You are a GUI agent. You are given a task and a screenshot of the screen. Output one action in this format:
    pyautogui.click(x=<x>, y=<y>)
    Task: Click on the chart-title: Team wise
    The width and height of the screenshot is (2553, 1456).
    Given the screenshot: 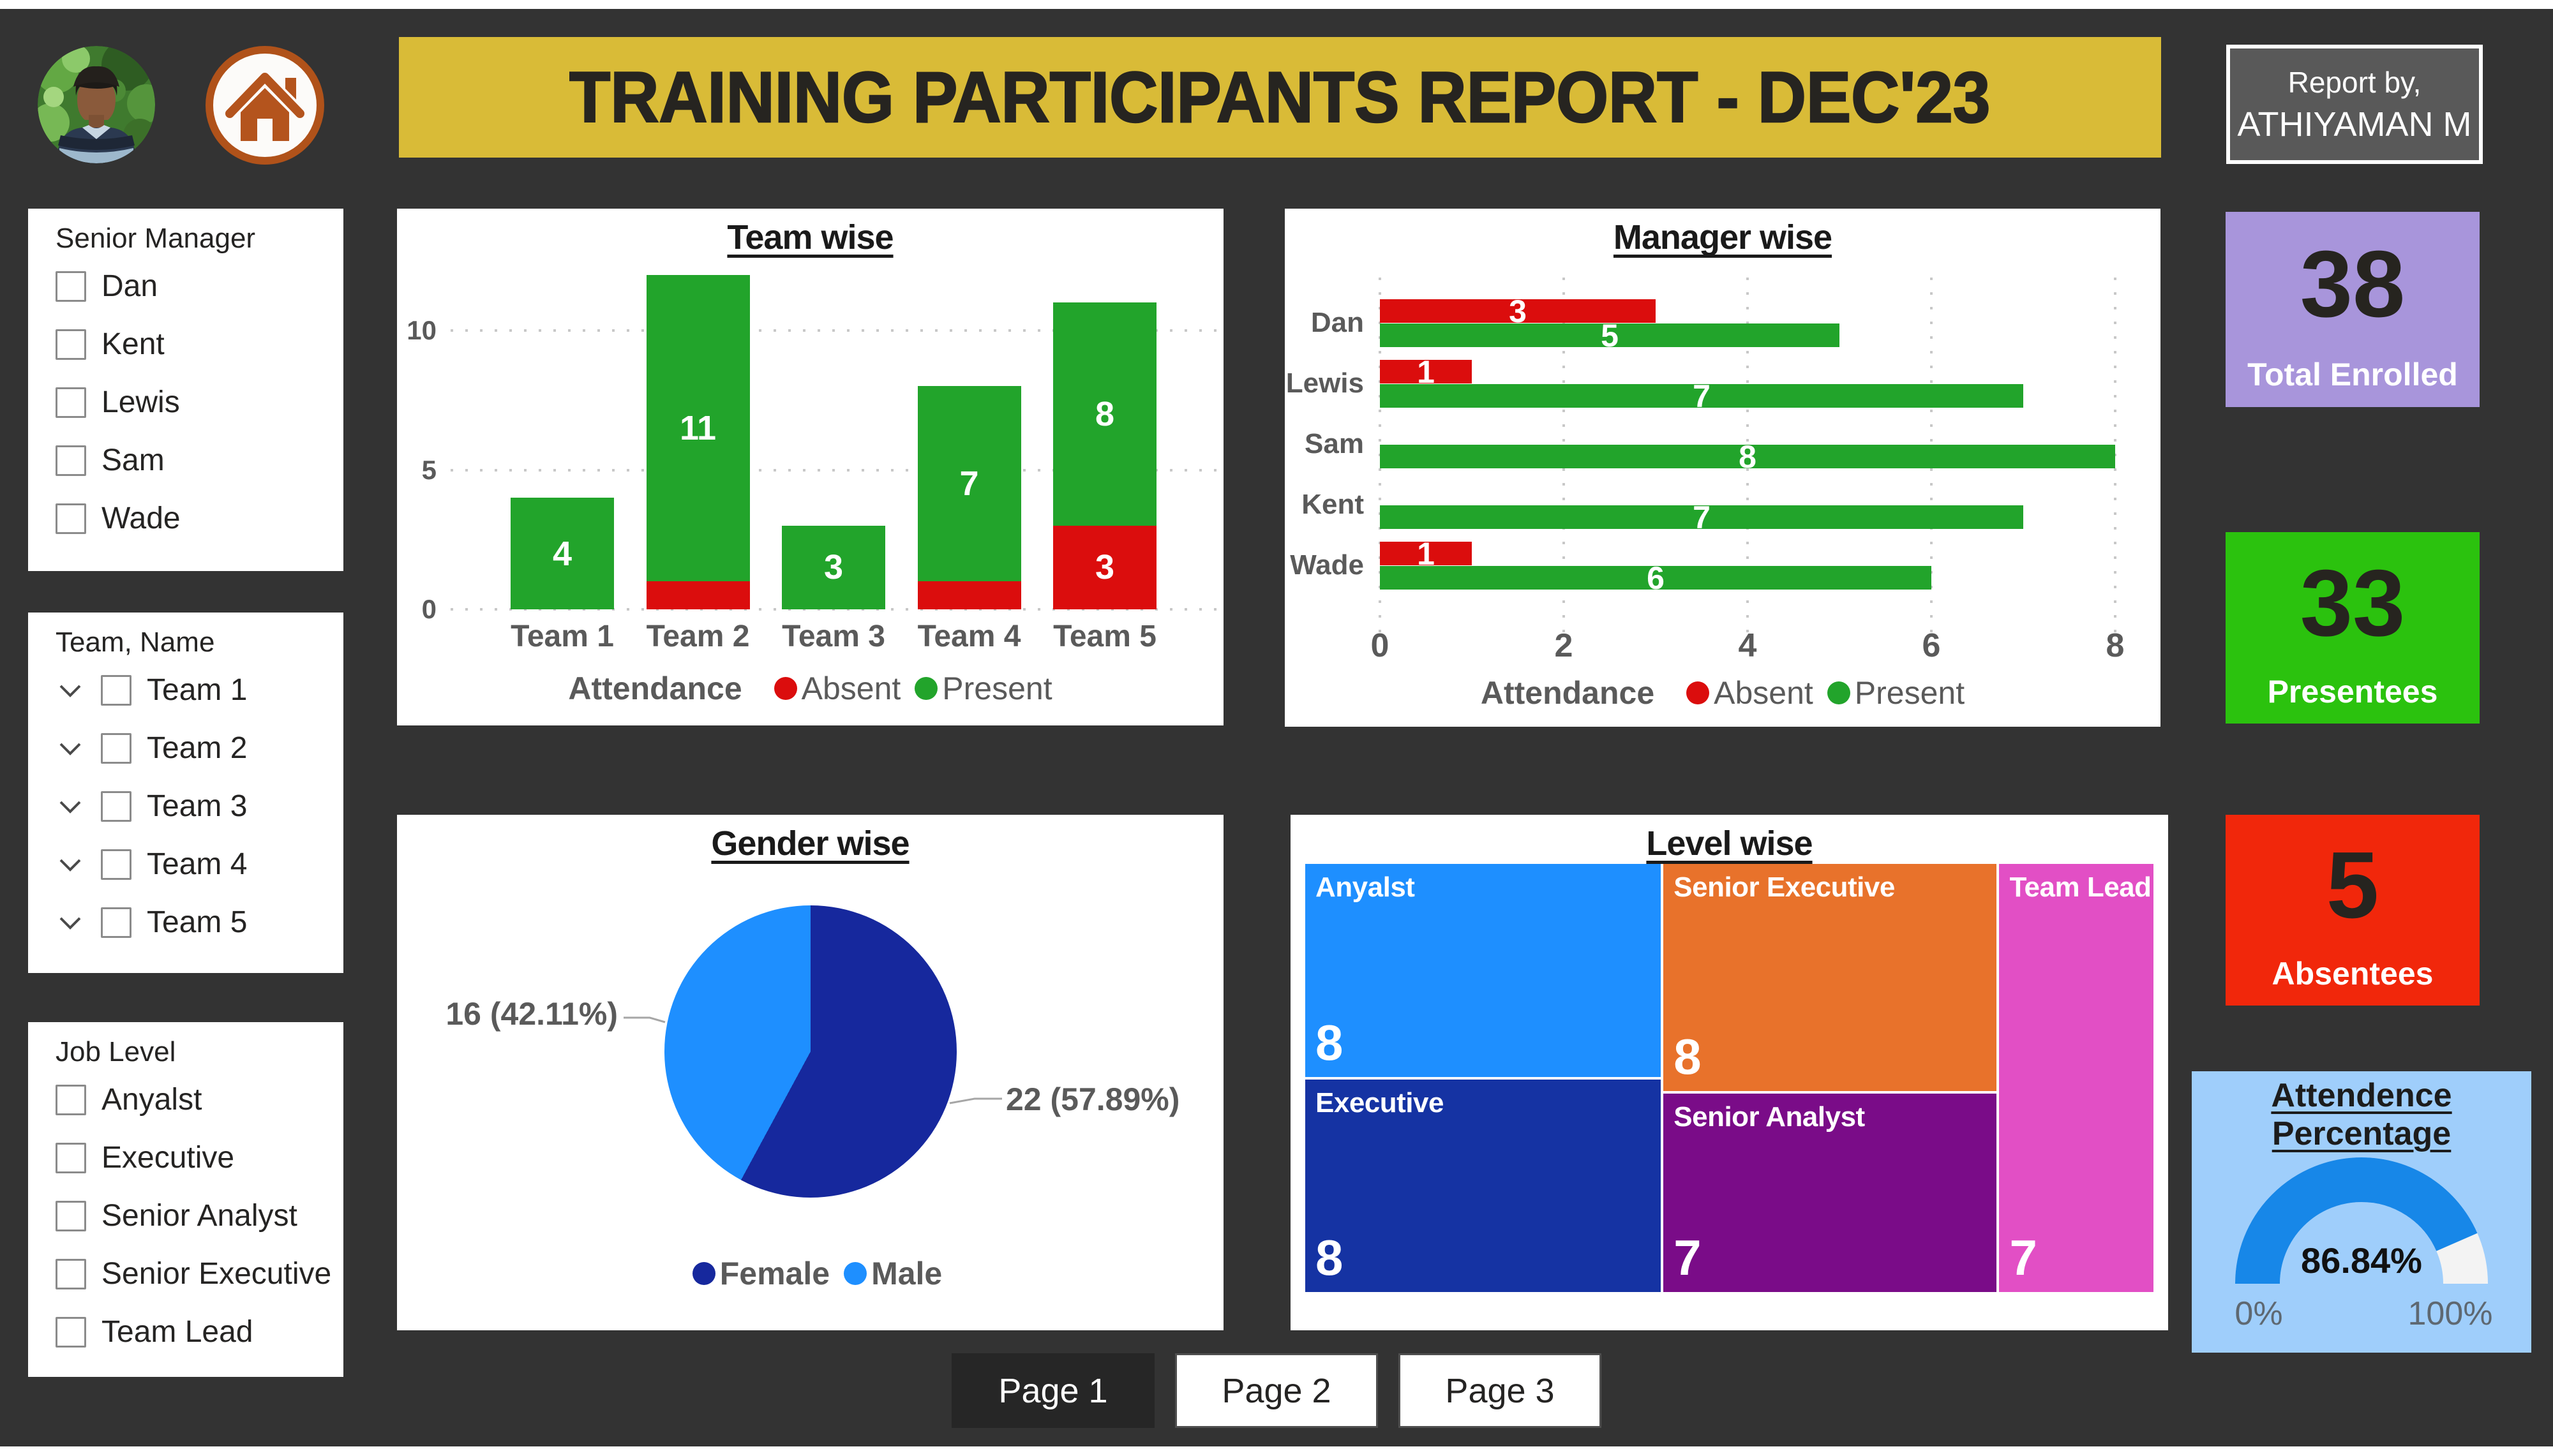 What is the action you would take?
    pyautogui.click(x=810, y=237)
    